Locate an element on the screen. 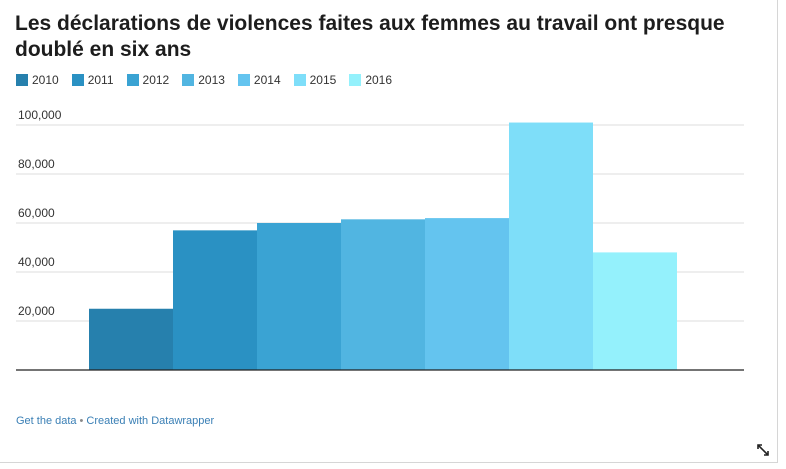 Image resolution: width=786 pixels, height=469 pixels. legend-label: 2015 is located at coordinates (323, 80).